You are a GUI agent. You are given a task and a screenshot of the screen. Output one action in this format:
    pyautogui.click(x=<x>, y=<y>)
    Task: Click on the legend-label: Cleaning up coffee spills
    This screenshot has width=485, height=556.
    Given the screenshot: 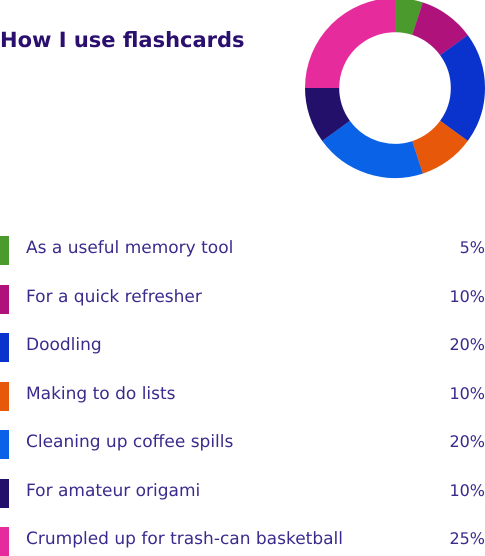 What is the action you would take?
    pyautogui.click(x=130, y=442)
    